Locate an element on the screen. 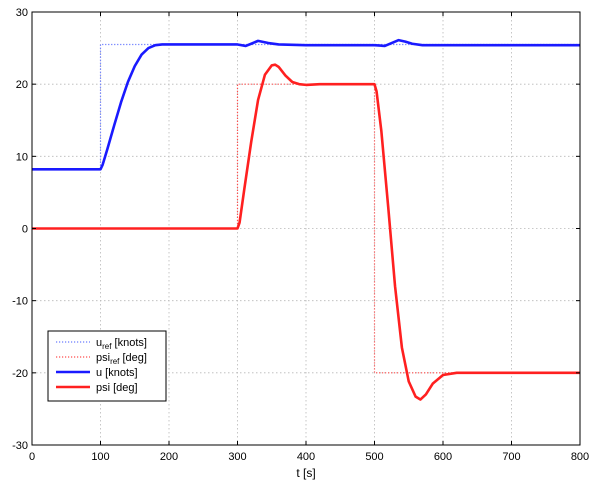 This screenshot has height=490, width=592. legend-label-2: u [knots] is located at coordinates (117, 373).